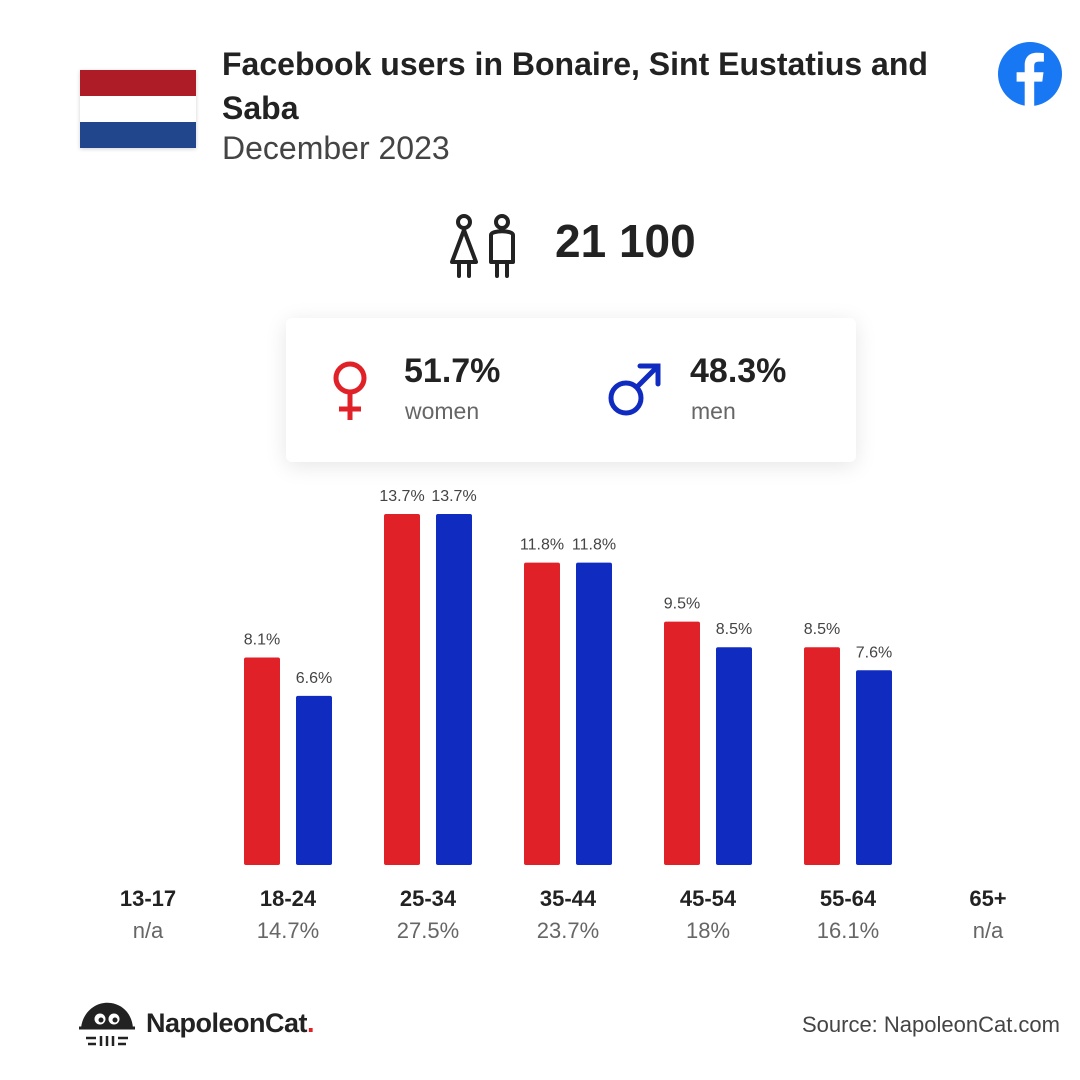 The image size is (1080, 1080). What do you see at coordinates (874, 652) in the screenshot?
I see `bar-value-label: 7.6%` at bounding box center [874, 652].